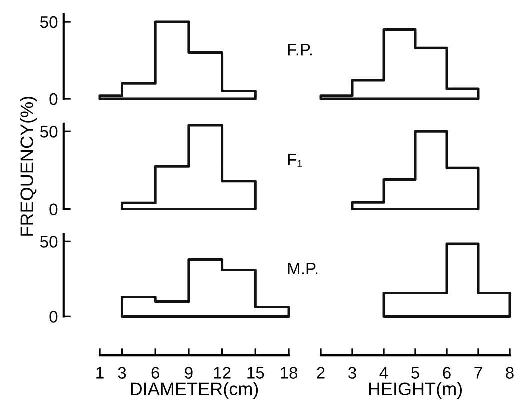 The height and width of the screenshot is (407, 515). What do you see at coordinates (384, 373) in the screenshot?
I see `x-tick-label: 4` at bounding box center [384, 373].